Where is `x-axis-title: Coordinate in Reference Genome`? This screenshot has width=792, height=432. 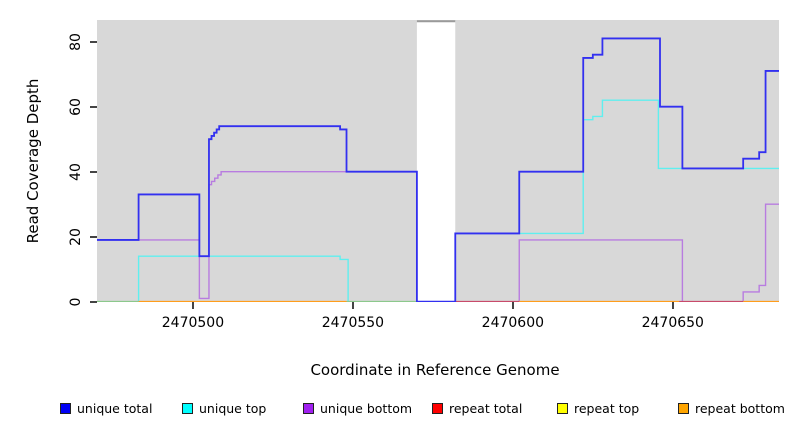 x-axis-title: Coordinate in Reference Genome is located at coordinates (435, 370).